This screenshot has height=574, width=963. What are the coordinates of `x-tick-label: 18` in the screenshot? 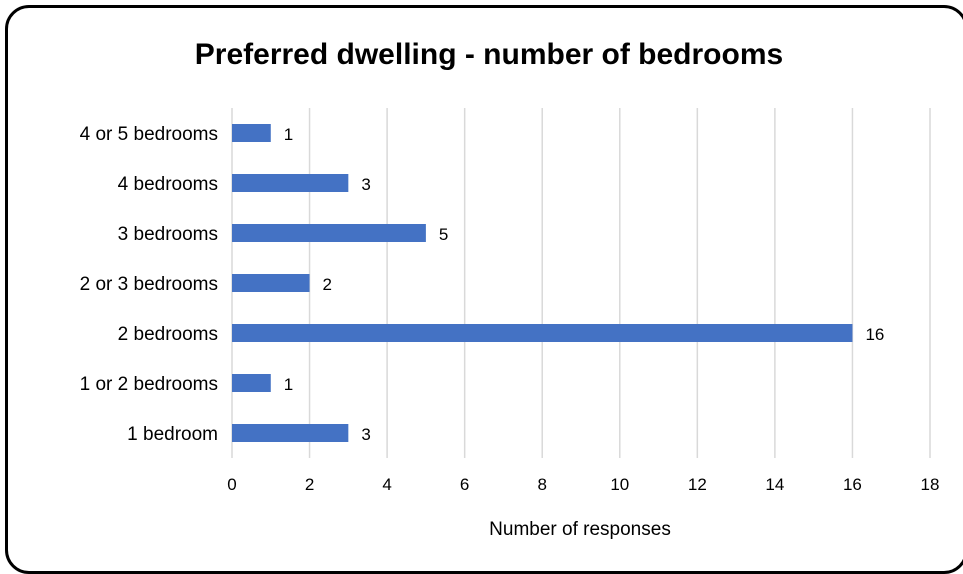 It's located at (930, 484).